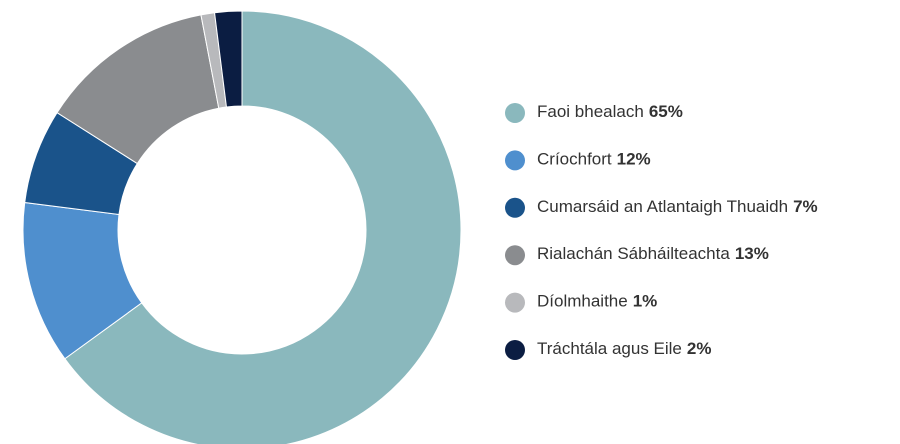  I want to click on slice, so click(228, 59).